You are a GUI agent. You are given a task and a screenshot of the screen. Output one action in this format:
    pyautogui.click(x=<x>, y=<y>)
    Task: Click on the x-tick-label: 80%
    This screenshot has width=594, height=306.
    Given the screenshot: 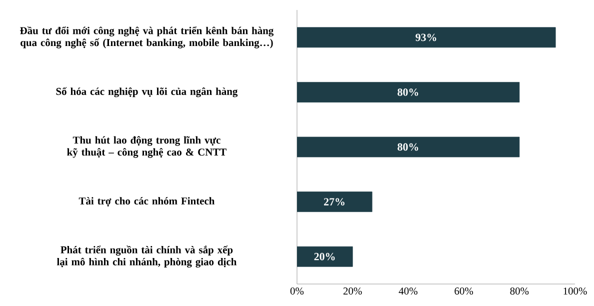 What is the action you would take?
    pyautogui.click(x=519, y=291)
    